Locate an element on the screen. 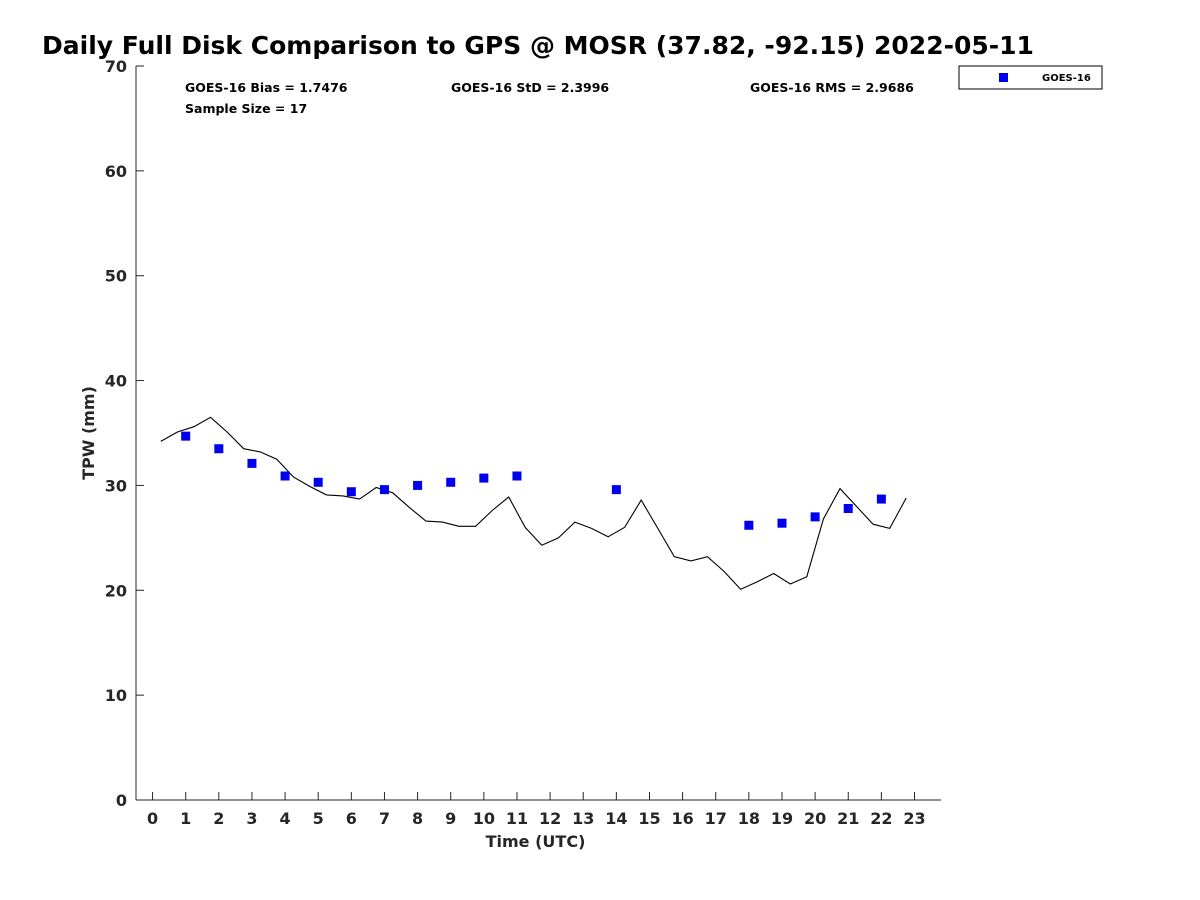 Image resolution: width=1200 pixels, height=900 pixels. x-tick-label: 11 is located at coordinates (517, 818).